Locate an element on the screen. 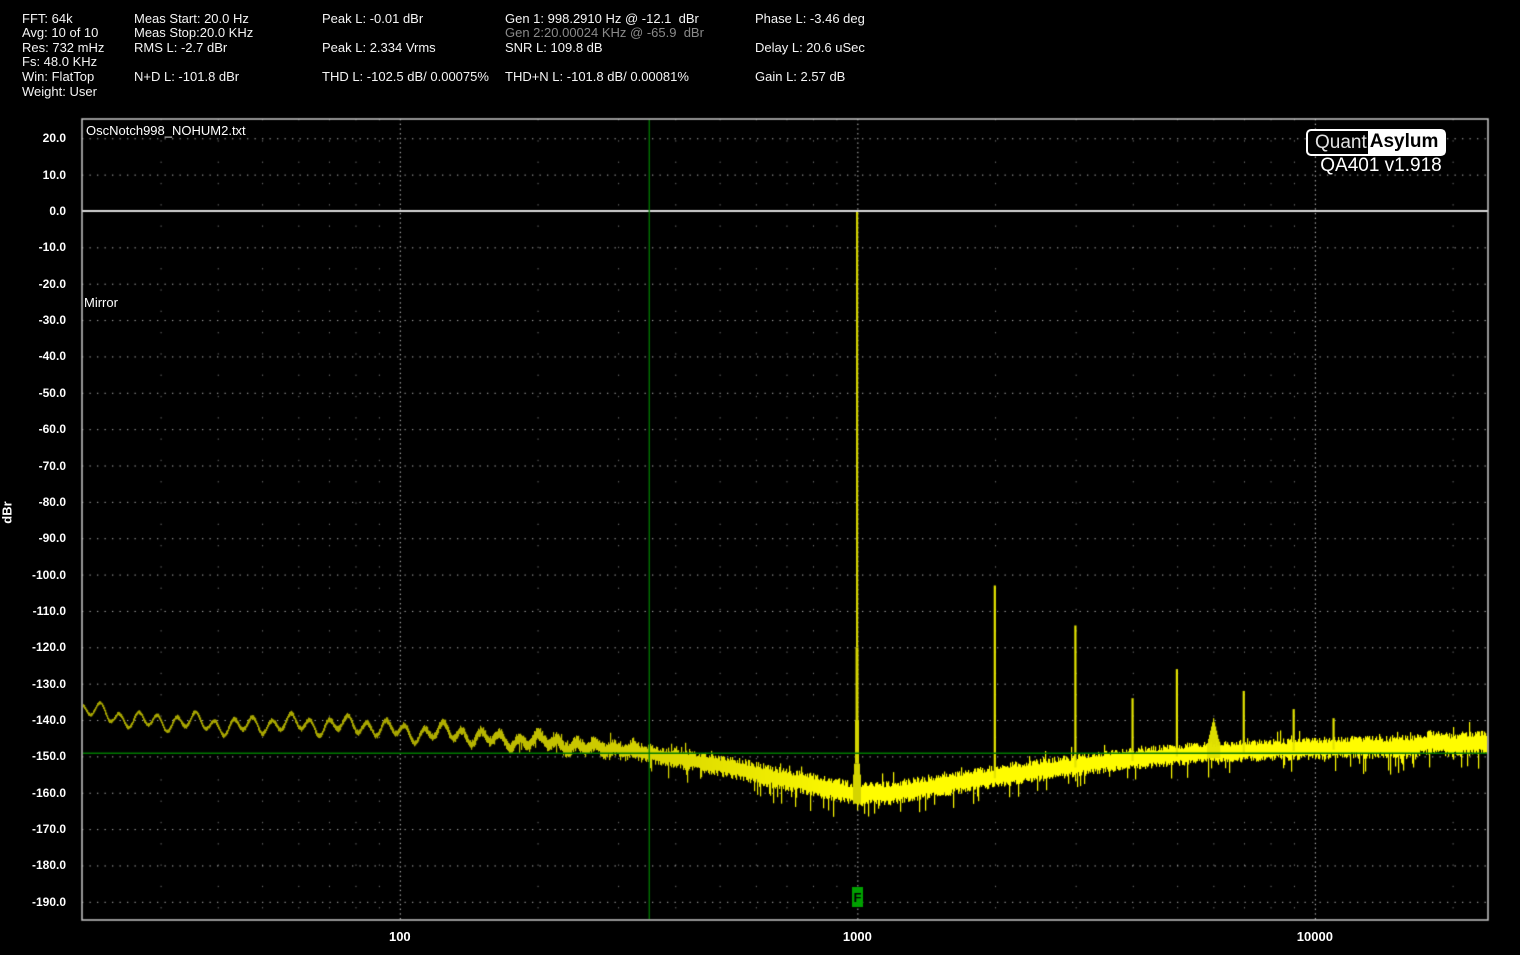  x-tick-label: 10000 is located at coordinates (1314, 936).